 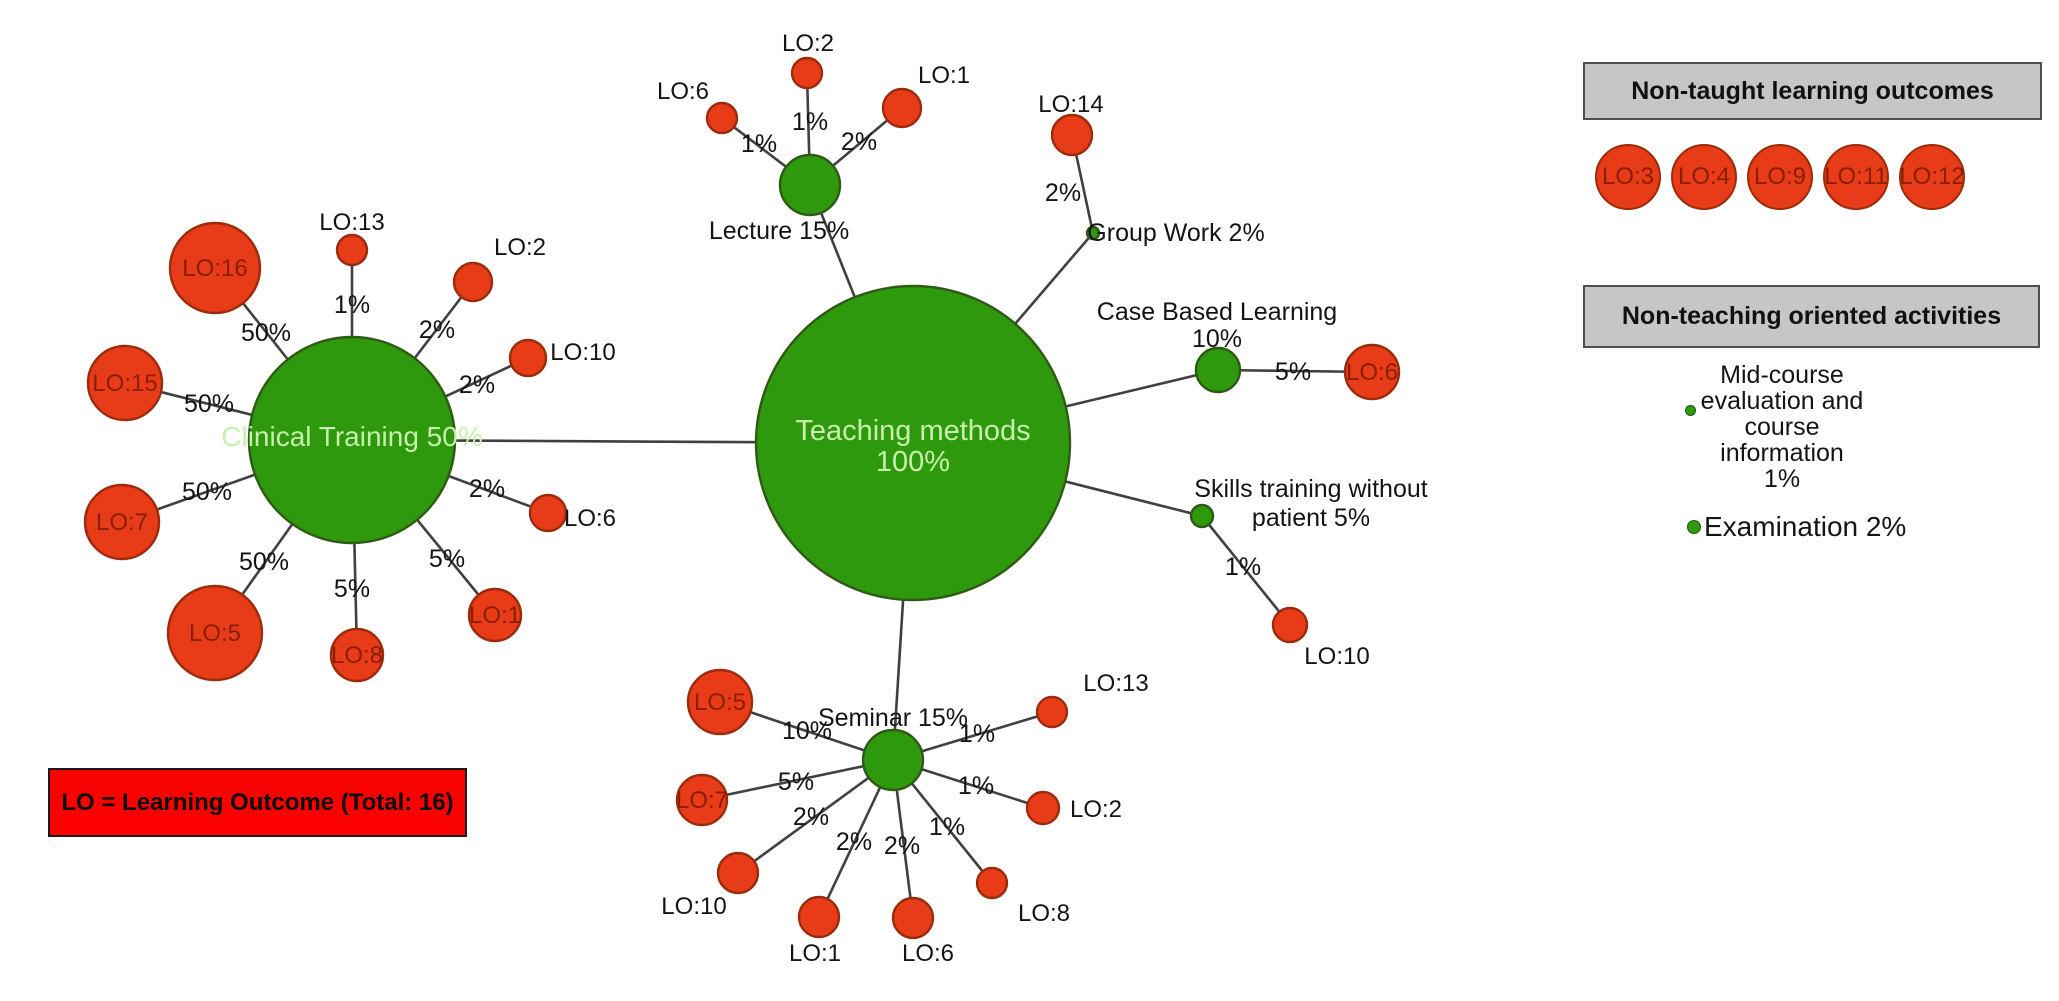 I want to click on edge-label: 10%, so click(x=807, y=731).